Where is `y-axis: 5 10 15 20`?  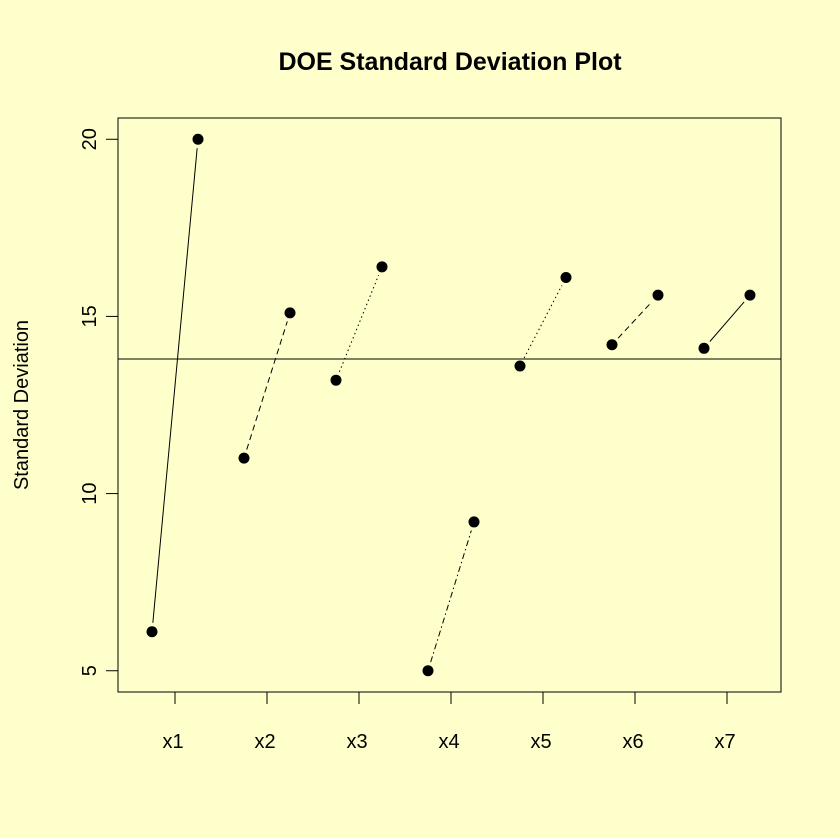 y-axis: 5 10 15 20 is located at coordinates (99, 402).